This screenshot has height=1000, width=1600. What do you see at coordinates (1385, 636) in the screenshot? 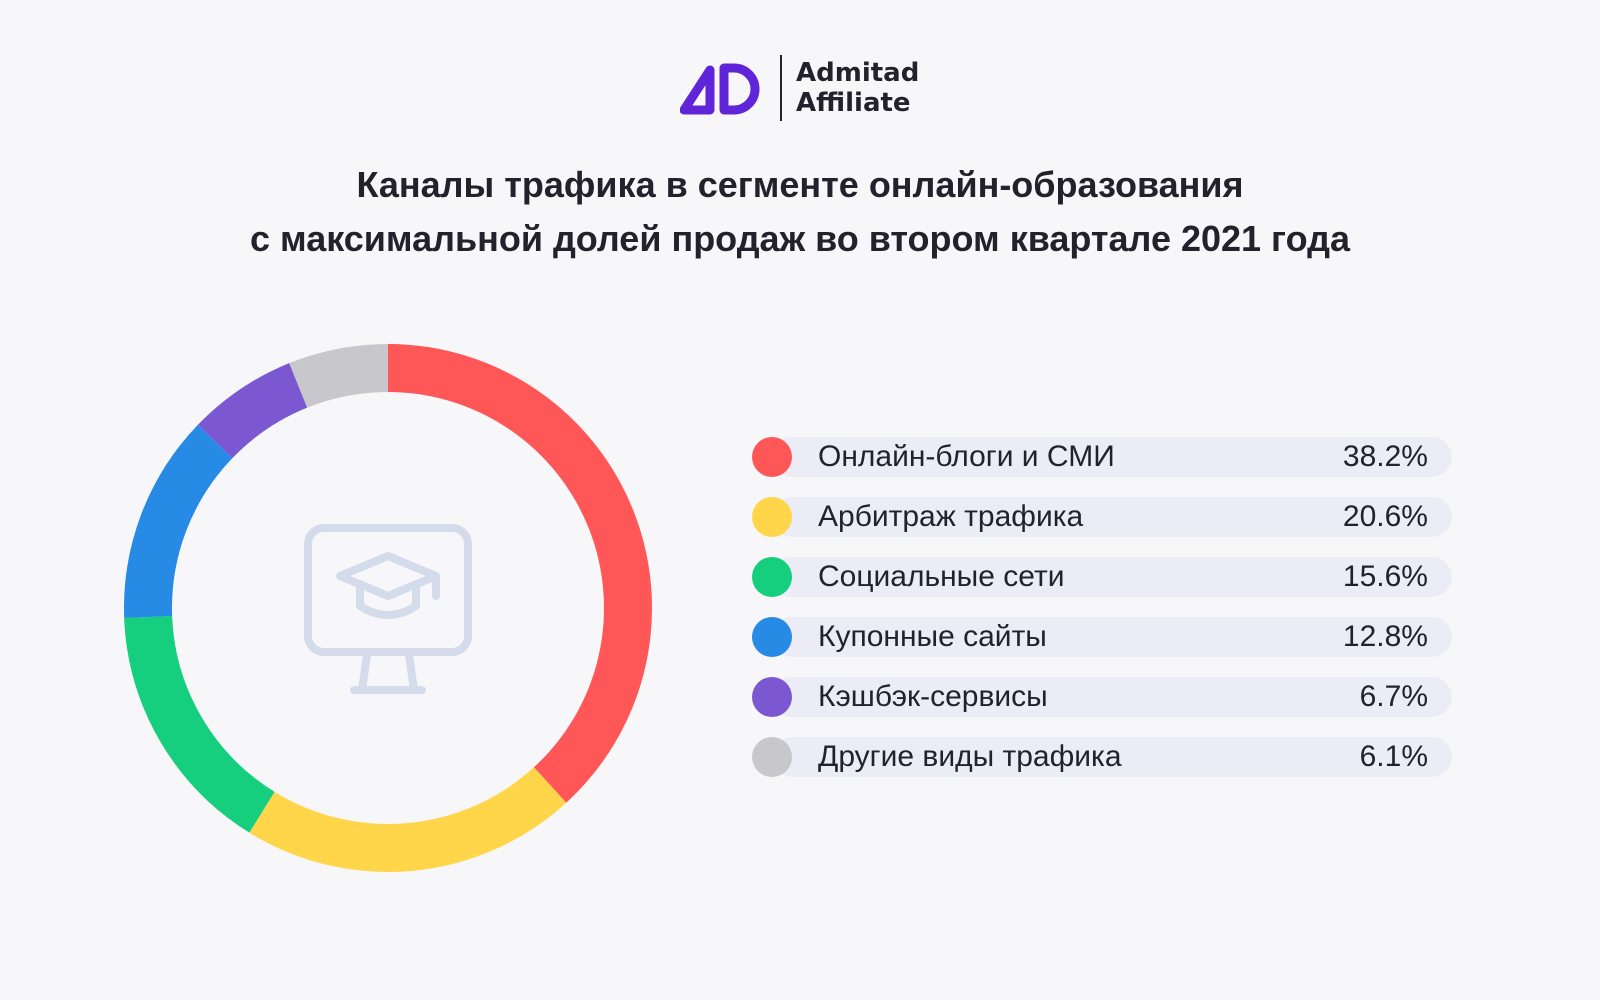
I see `legend-value: 12.8%` at bounding box center [1385, 636].